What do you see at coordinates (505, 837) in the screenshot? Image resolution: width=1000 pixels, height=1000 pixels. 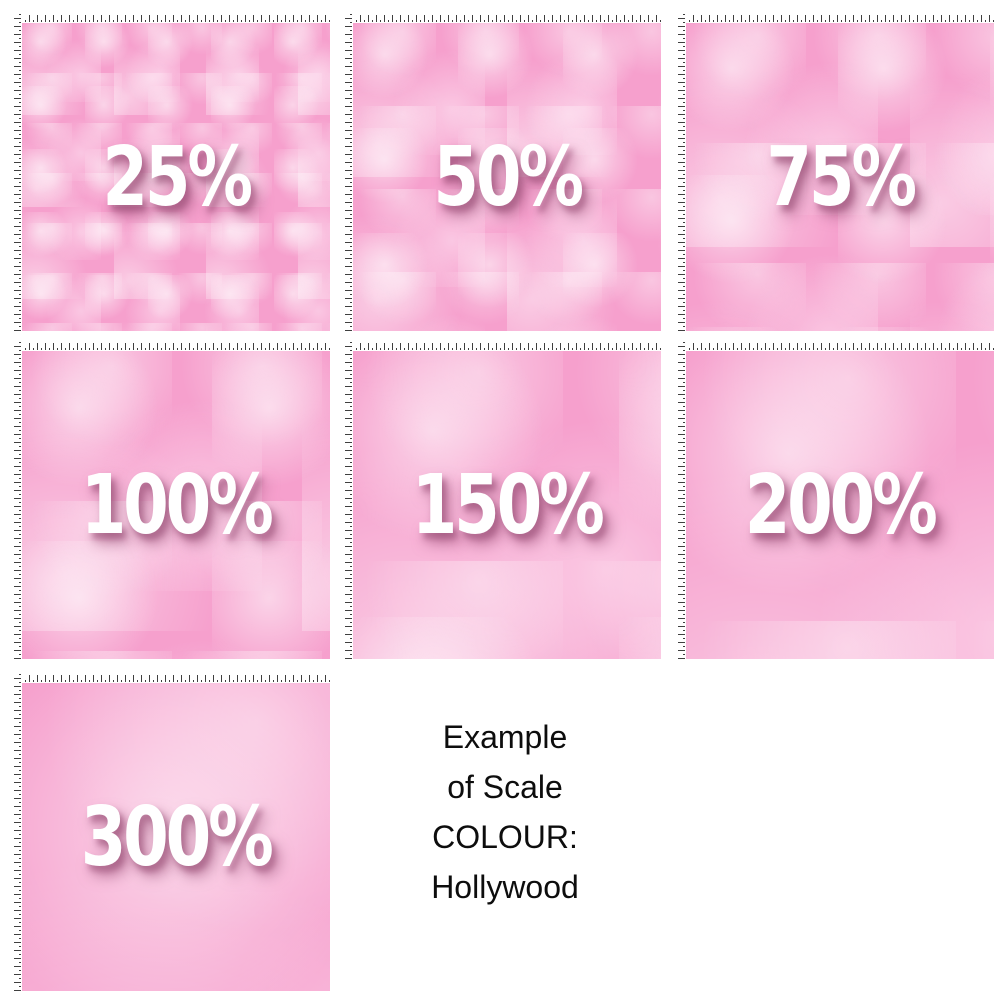 I see `caption-line-colour: COLOUR:` at bounding box center [505, 837].